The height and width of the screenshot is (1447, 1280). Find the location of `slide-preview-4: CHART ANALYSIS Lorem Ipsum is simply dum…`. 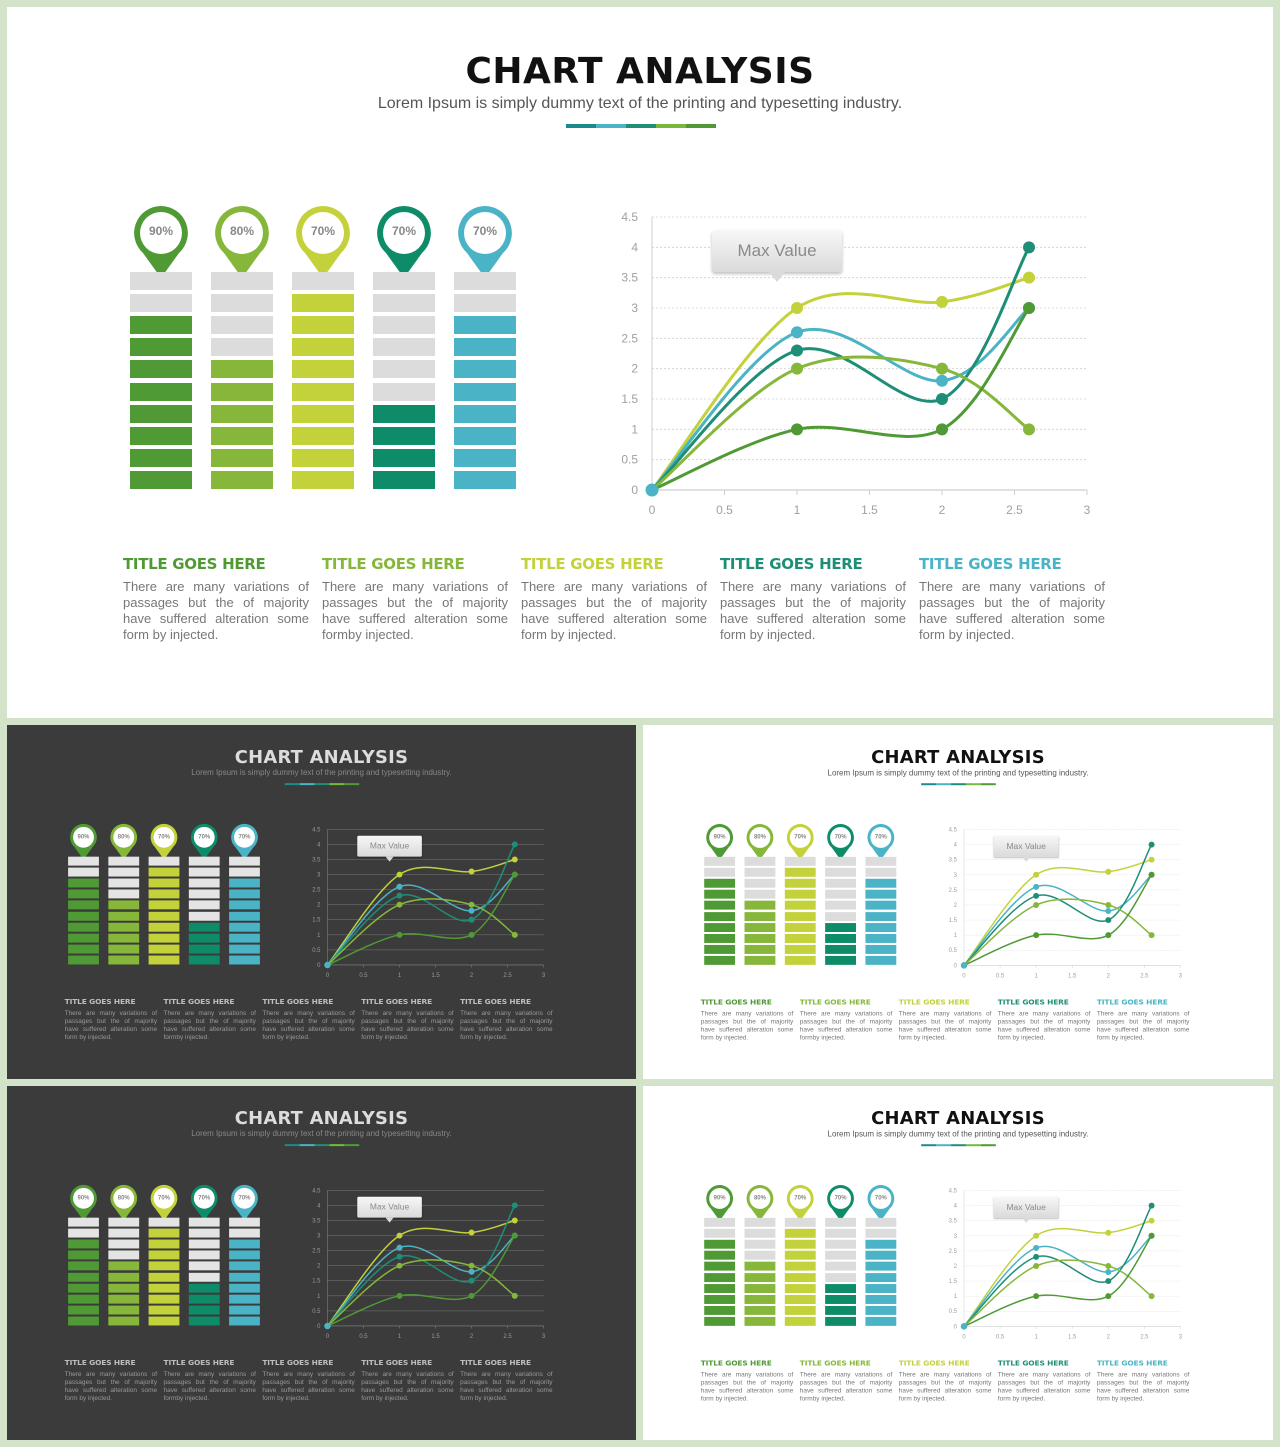

slide-preview-4: CHART ANALYSIS Lorem Ipsum is simply dum… is located at coordinates (321, 1263).